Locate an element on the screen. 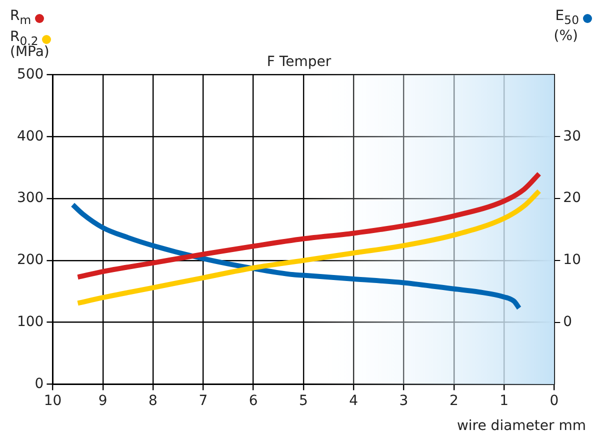 The width and height of the screenshot is (602, 435). x-tick-label: 6 is located at coordinates (253, 401).